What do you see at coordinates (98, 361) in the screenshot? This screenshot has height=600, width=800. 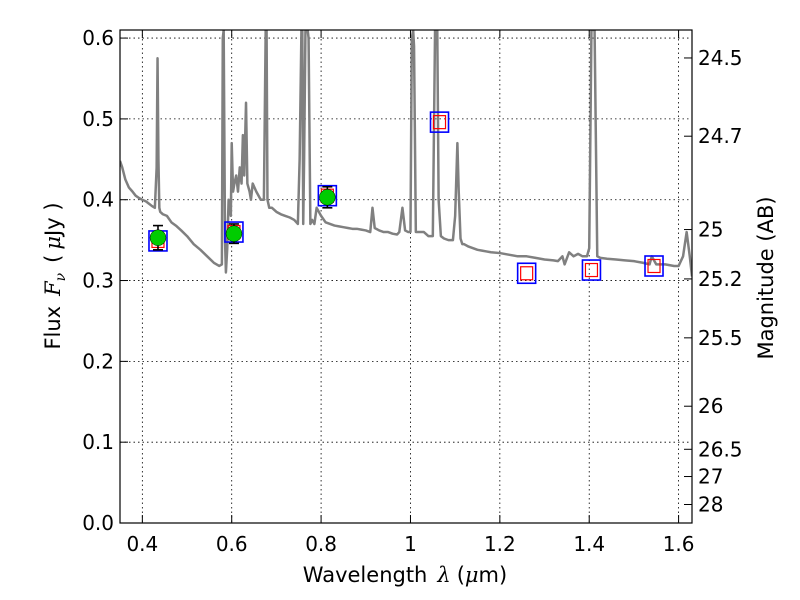 I see `y-tick-label: 0.2` at bounding box center [98, 361].